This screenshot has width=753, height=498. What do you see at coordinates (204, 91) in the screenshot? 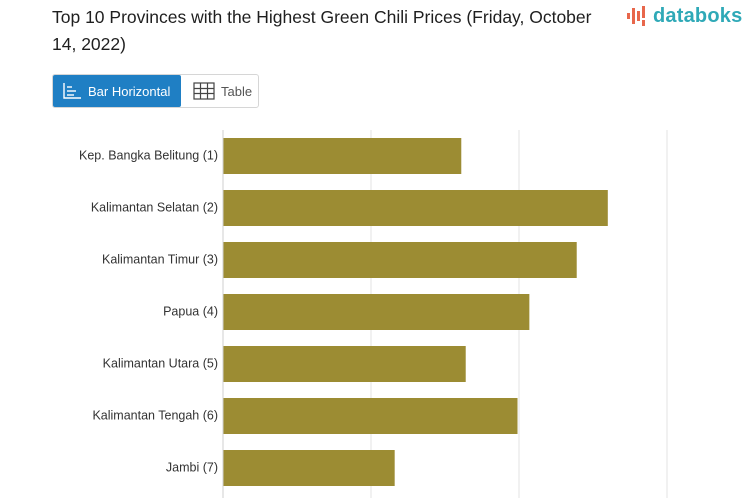
I see `table-grid-icon` at bounding box center [204, 91].